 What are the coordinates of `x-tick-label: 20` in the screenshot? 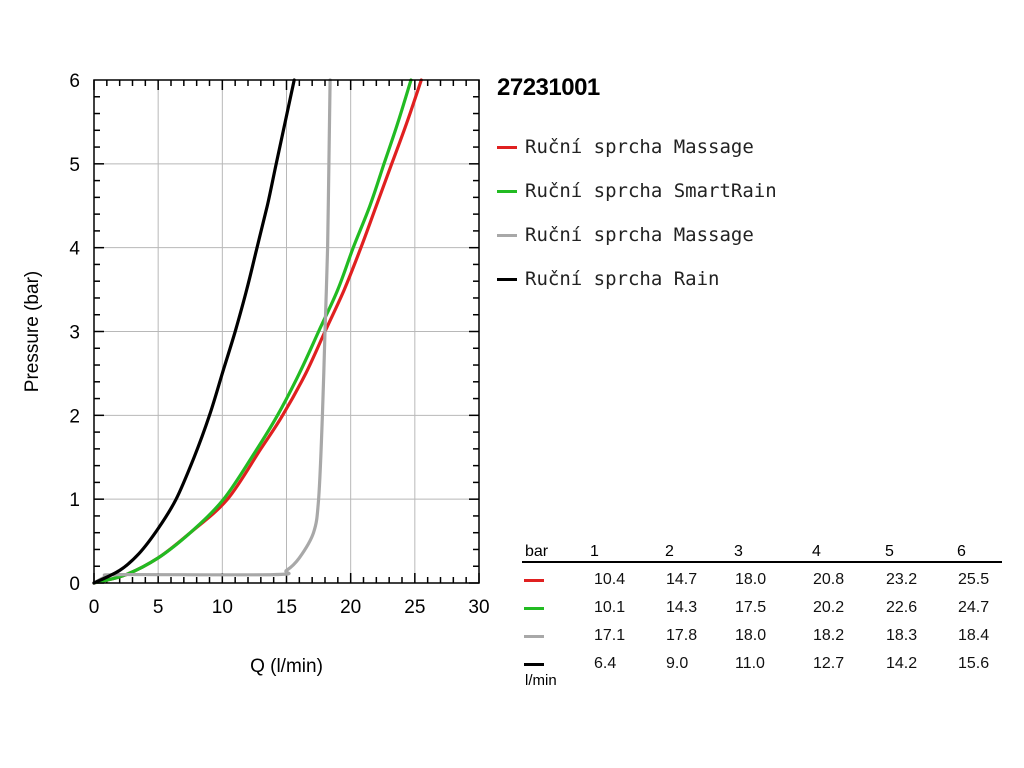 It's located at (350, 607).